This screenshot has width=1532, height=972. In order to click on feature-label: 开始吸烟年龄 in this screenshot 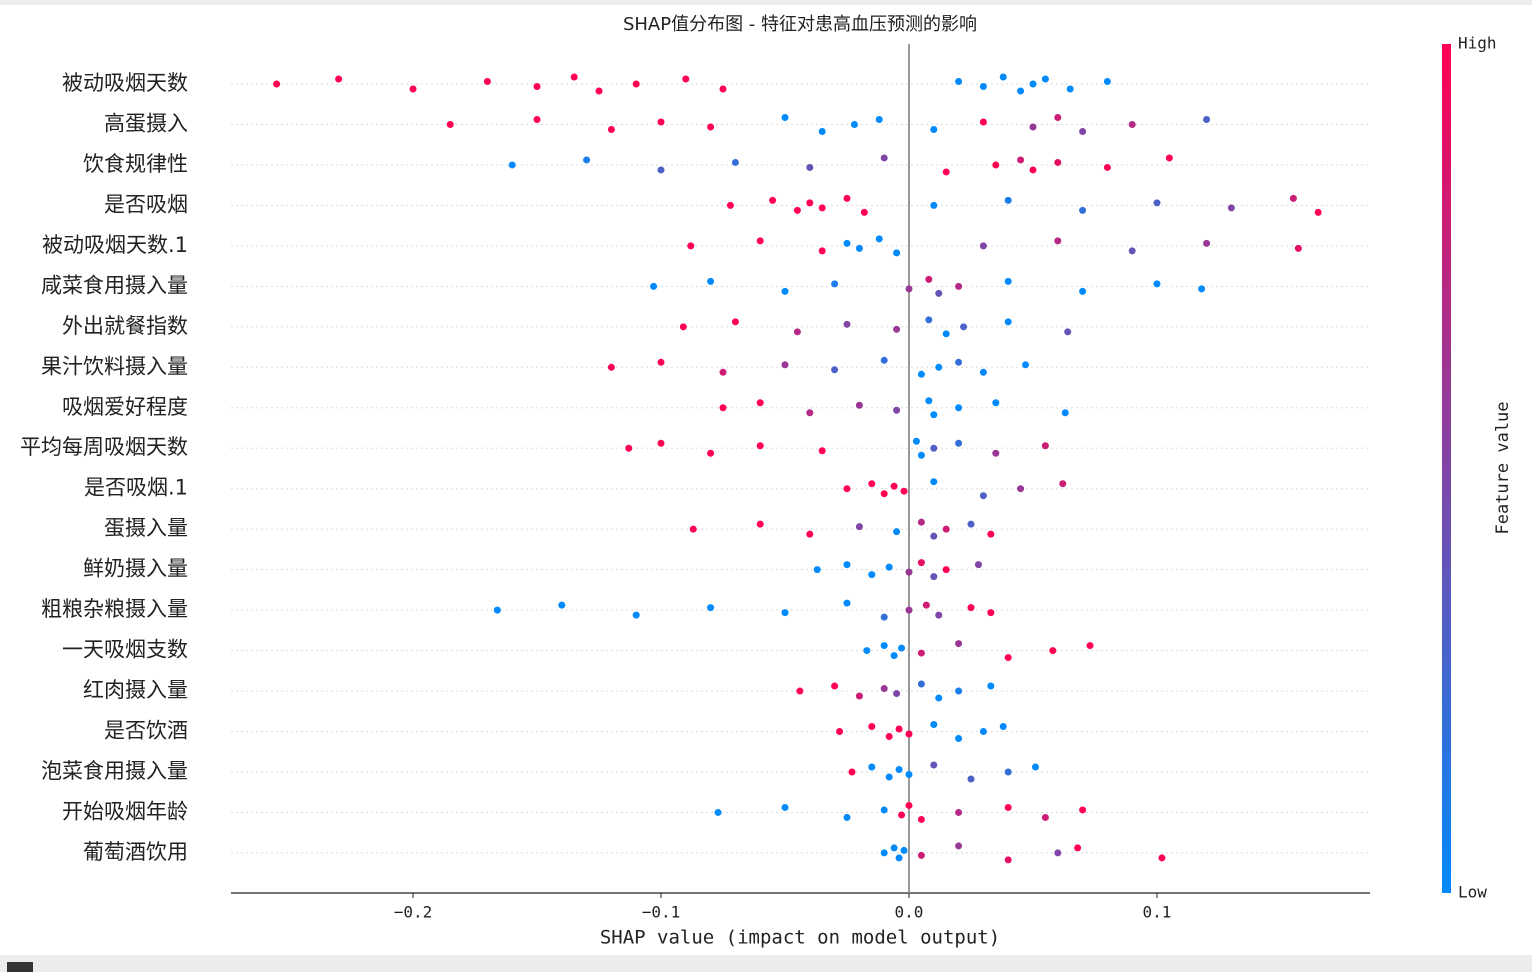, I will do `click(125, 811)`.